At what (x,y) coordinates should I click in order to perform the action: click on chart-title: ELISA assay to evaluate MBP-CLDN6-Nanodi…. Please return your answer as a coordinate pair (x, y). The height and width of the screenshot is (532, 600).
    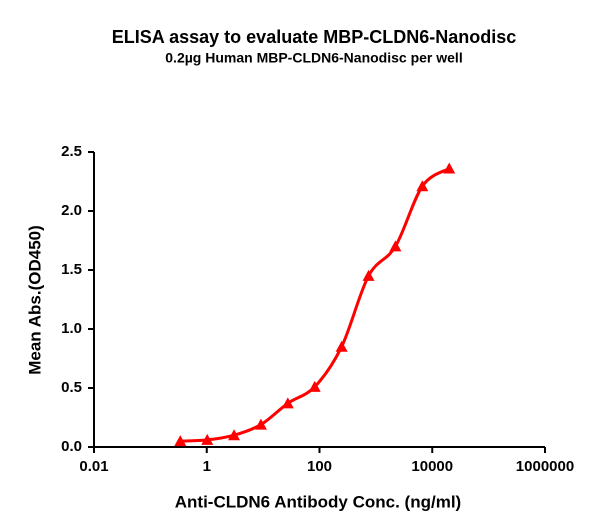
    Looking at the image, I should click on (314, 37).